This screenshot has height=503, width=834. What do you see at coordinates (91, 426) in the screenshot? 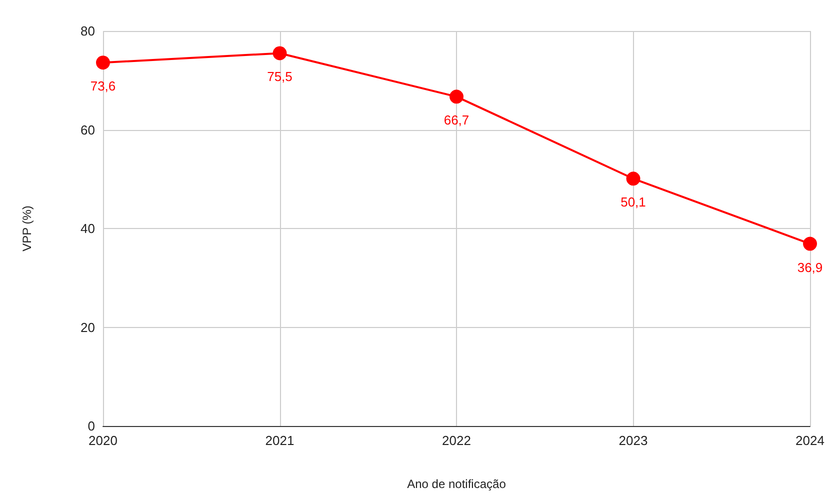
I see `y-tick-label: 0` at bounding box center [91, 426].